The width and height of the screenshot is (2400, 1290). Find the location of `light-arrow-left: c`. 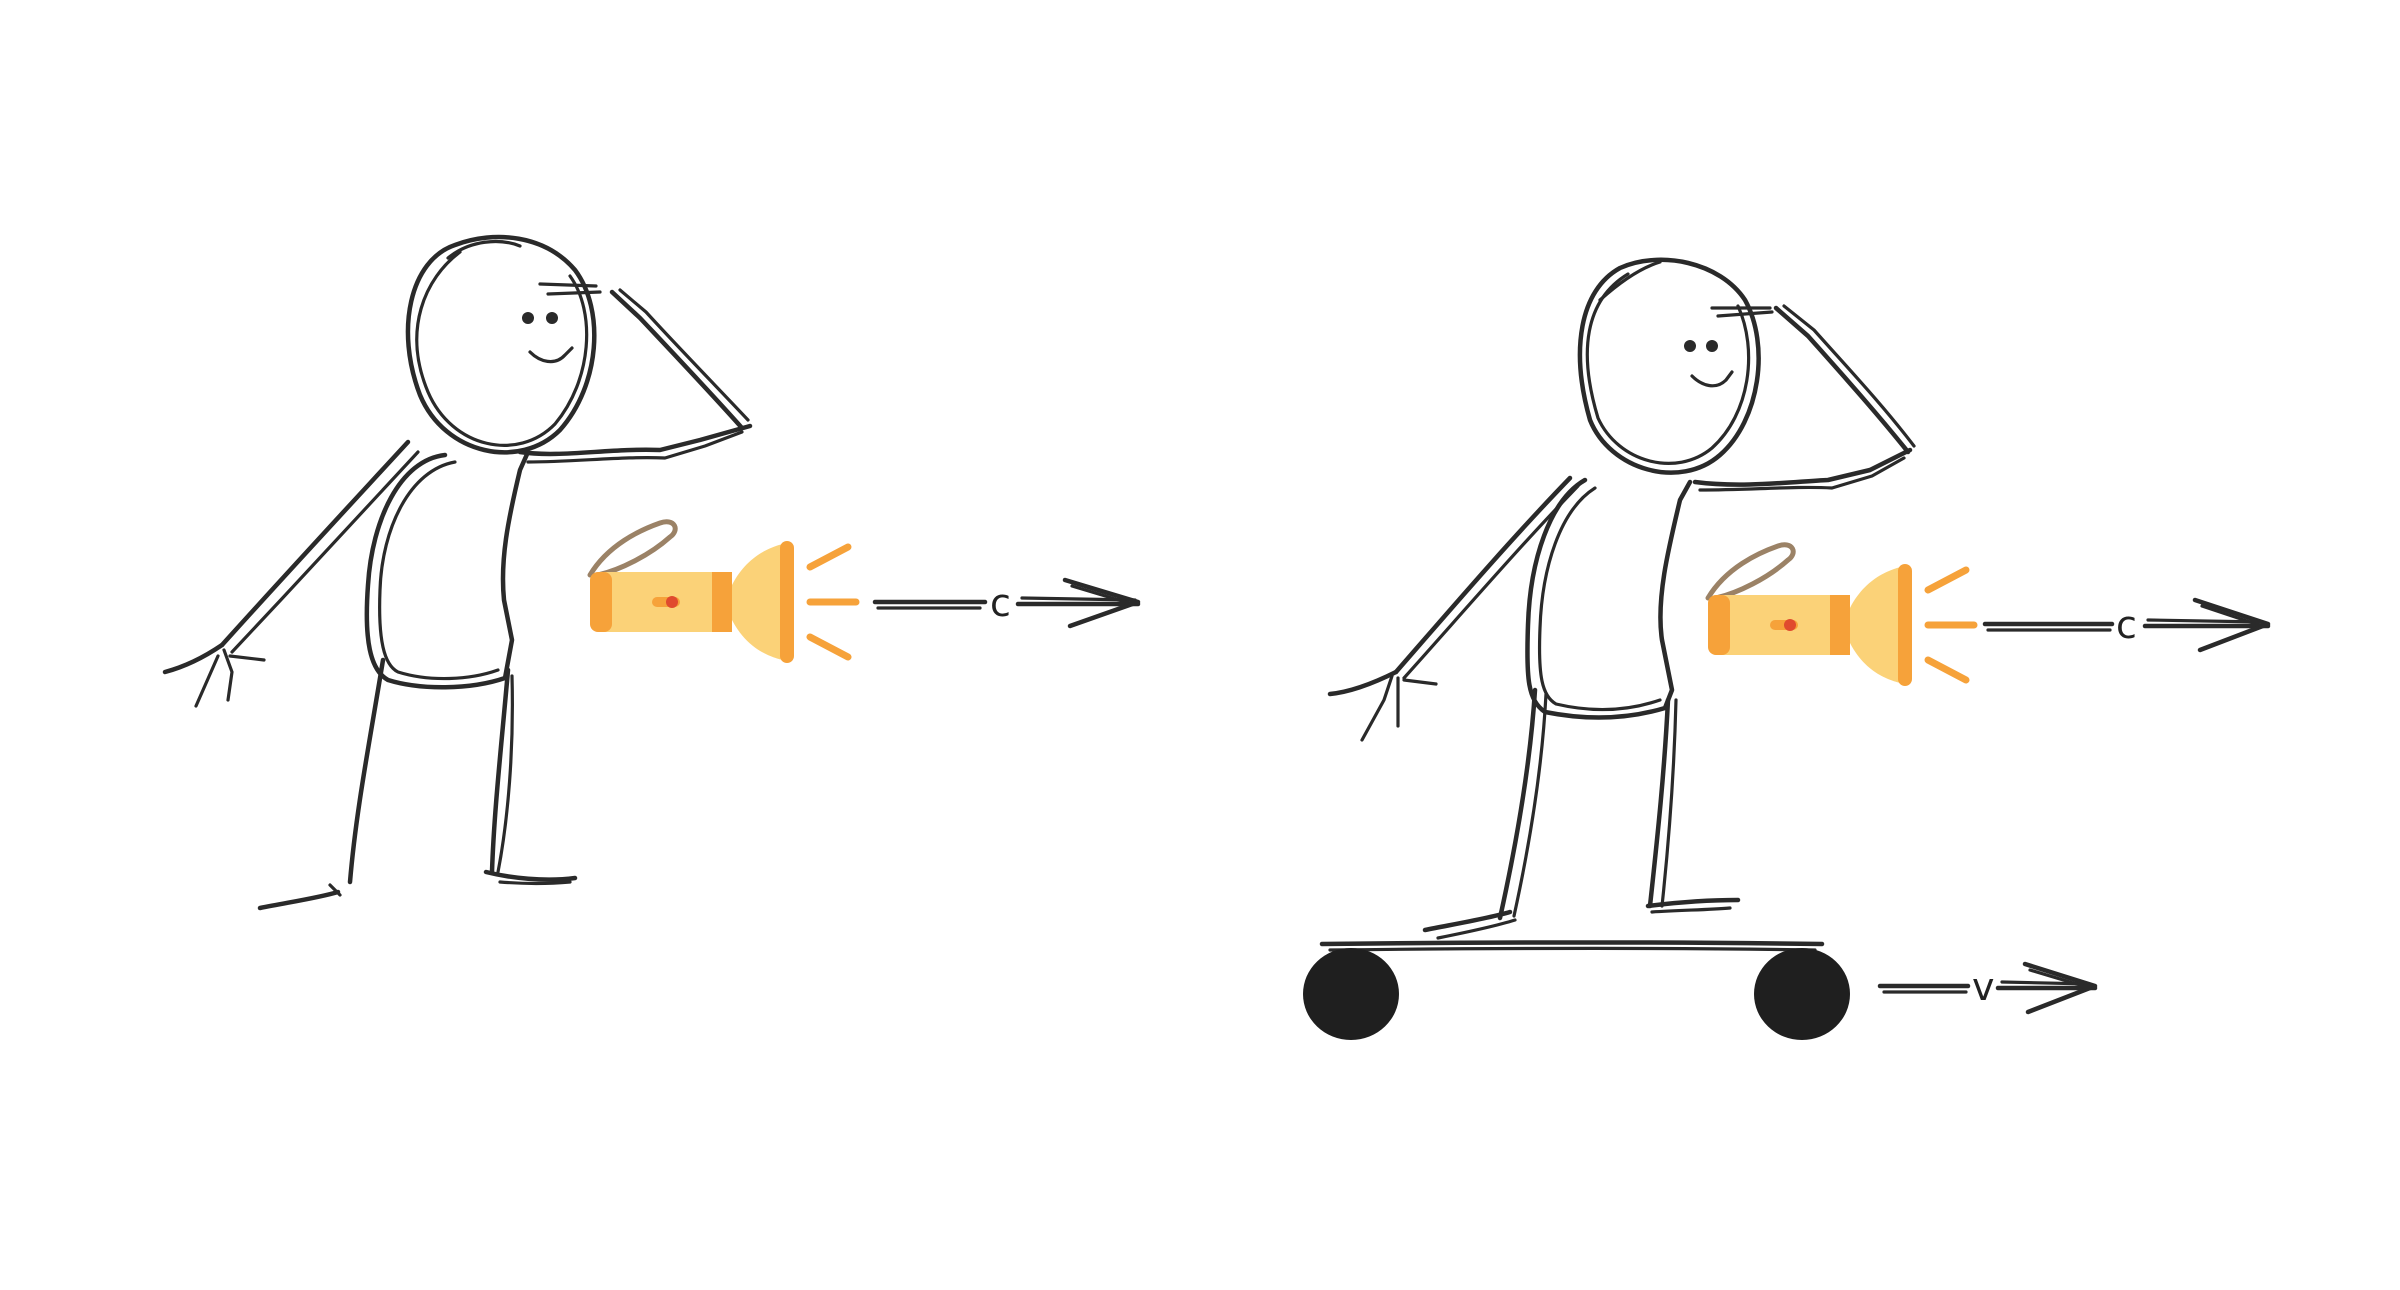

light-arrow-left: c is located at coordinates (1006, 603).